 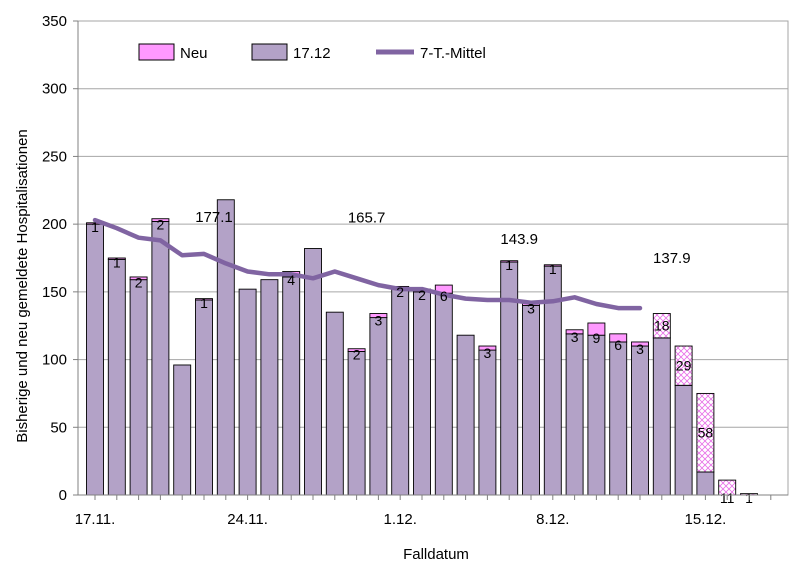 I want to click on y-tick-label: 350, so click(x=54, y=21).